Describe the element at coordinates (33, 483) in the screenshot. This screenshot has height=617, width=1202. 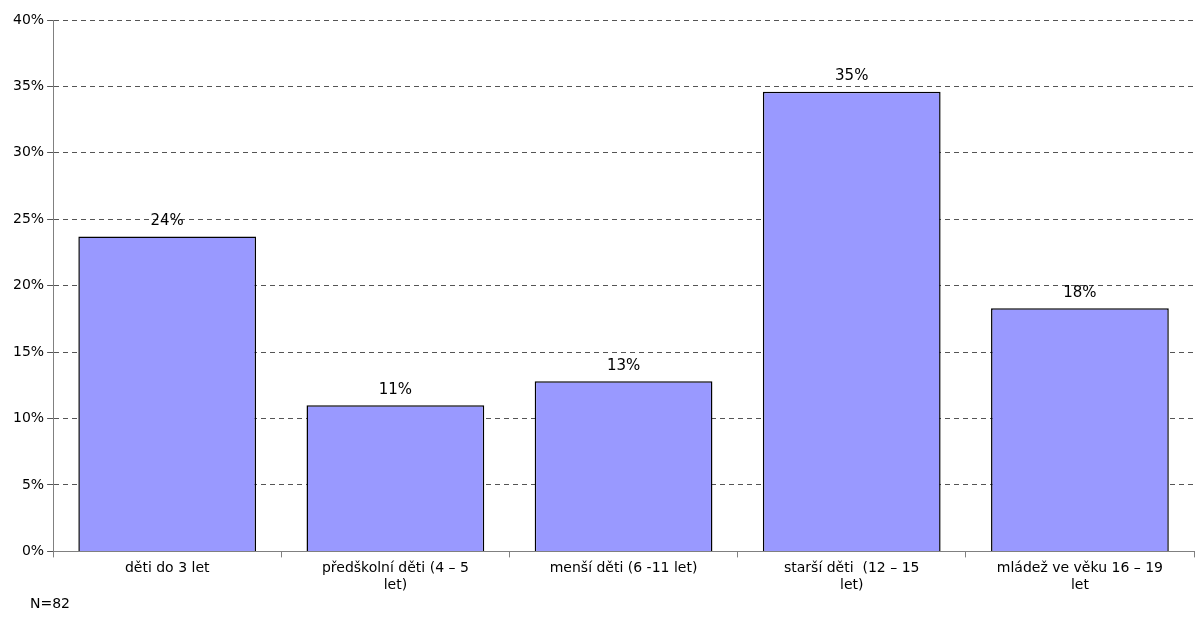
I see `y-tick-label: 5%` at that location.